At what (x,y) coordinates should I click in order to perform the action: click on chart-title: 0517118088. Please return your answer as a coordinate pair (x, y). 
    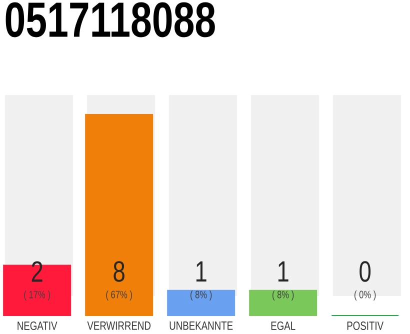
    Looking at the image, I should click on (110, 19).